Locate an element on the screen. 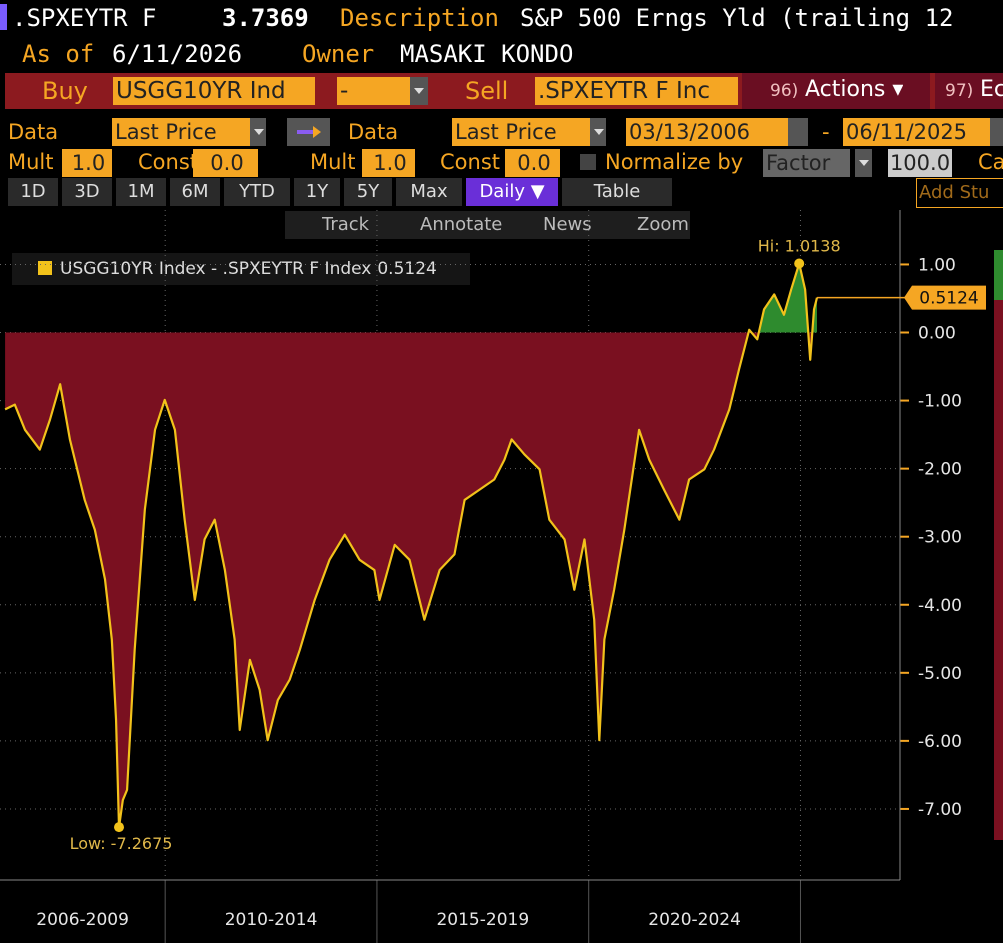 The height and width of the screenshot is (943, 1003). swap-button is located at coordinates (308, 132).